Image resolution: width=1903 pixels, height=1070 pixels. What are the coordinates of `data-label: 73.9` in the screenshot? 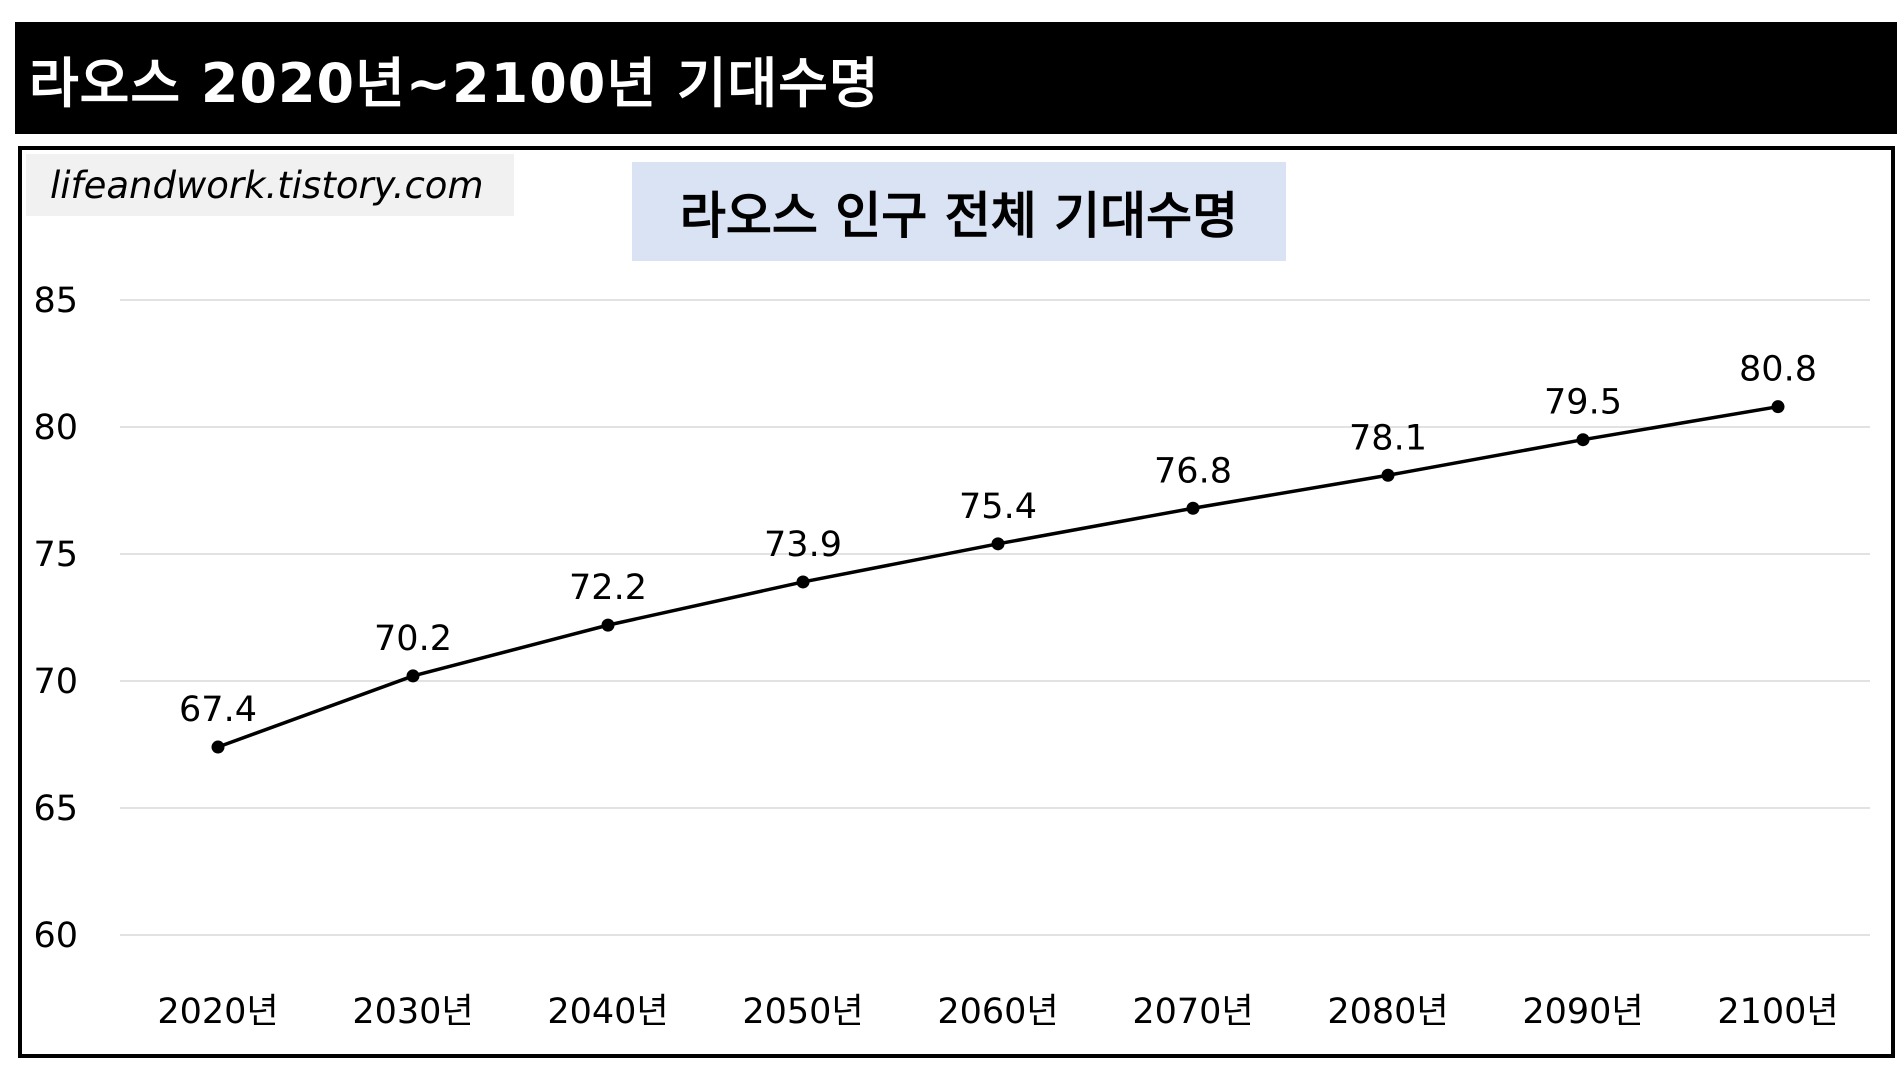 It's located at (803, 545).